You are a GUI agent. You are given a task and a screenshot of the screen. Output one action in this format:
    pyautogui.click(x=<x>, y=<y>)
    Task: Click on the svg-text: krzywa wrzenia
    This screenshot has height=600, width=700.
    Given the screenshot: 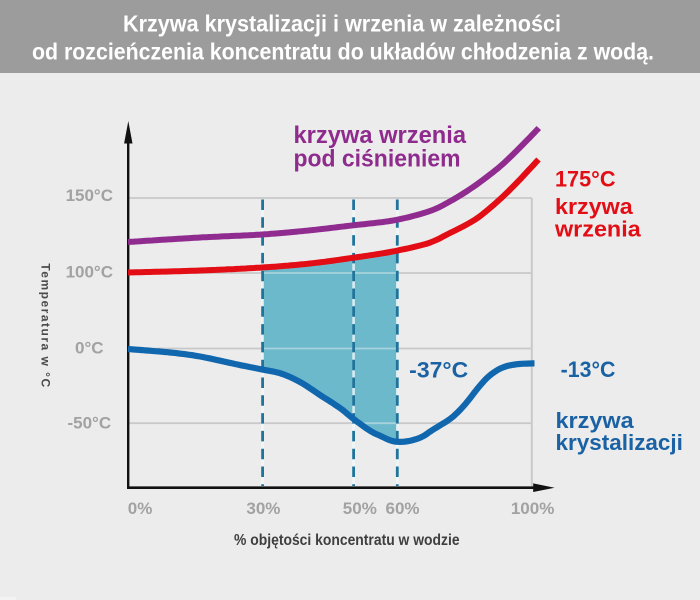 What is the action you would take?
    pyautogui.click(x=380, y=135)
    